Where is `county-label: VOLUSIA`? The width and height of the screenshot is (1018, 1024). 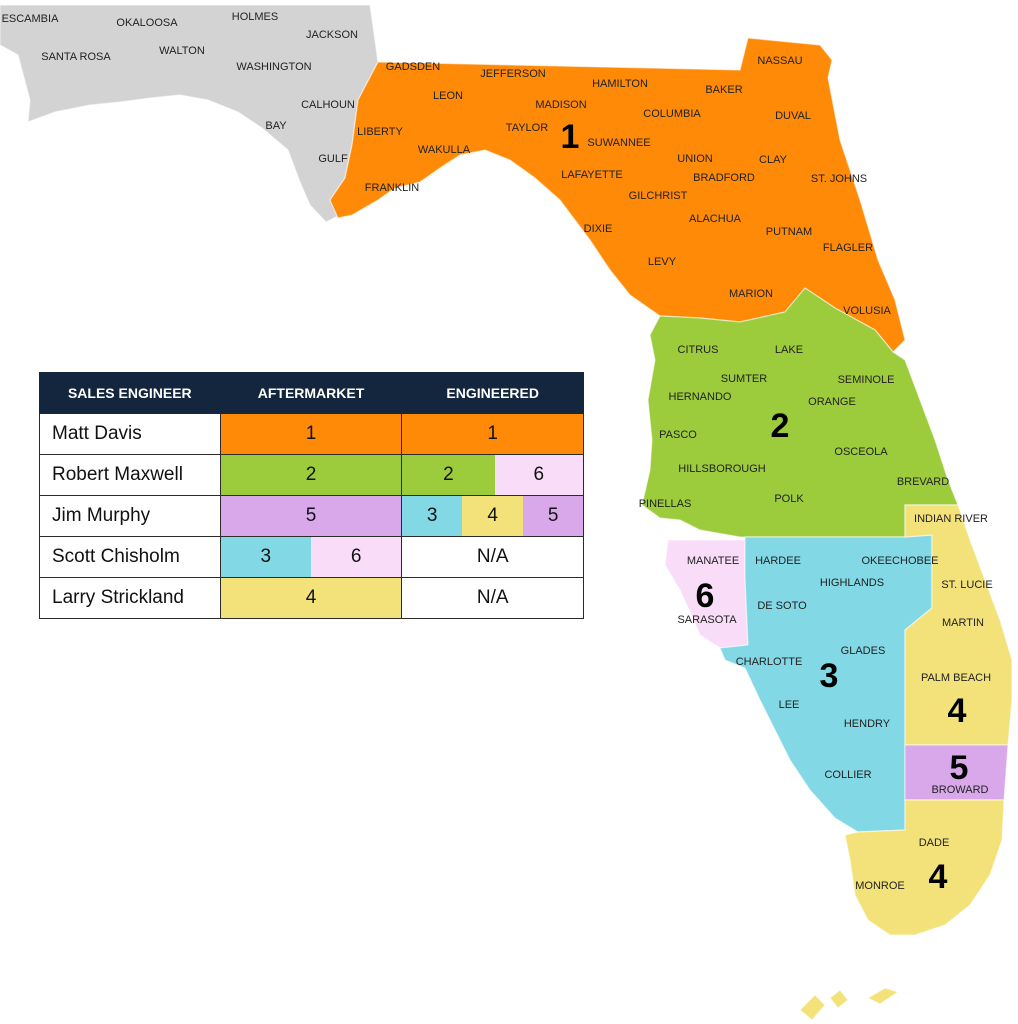 county-label: VOLUSIA is located at coordinates (867, 311).